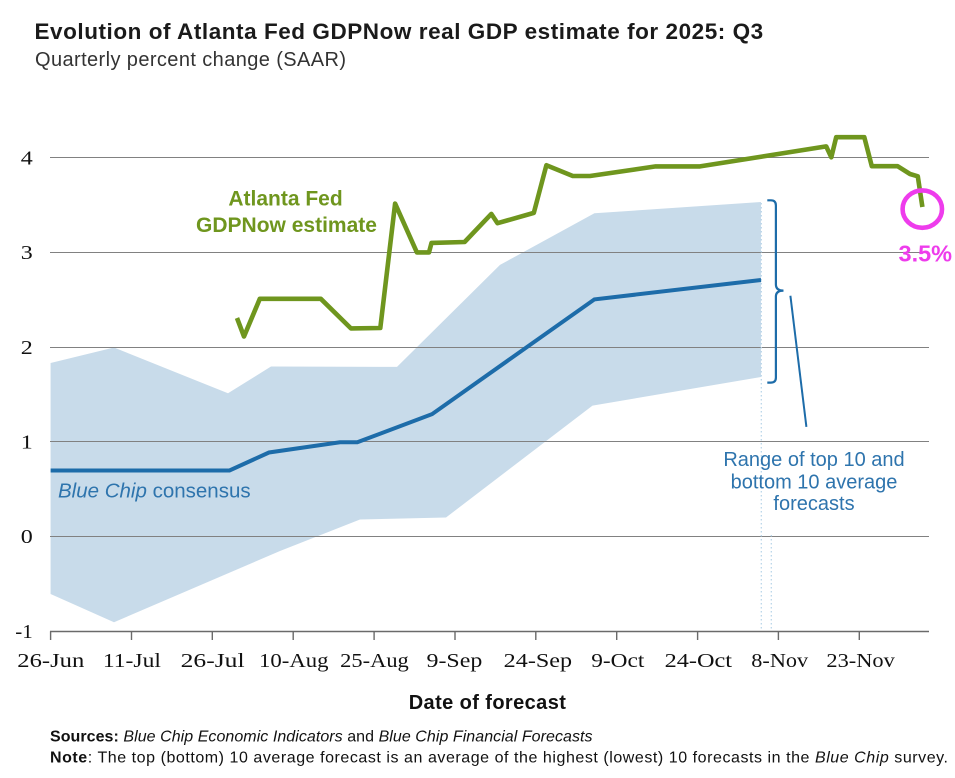 Image resolution: width=955 pixels, height=778 pixels. I want to click on svg-text: 26-Jul, so click(213, 661).